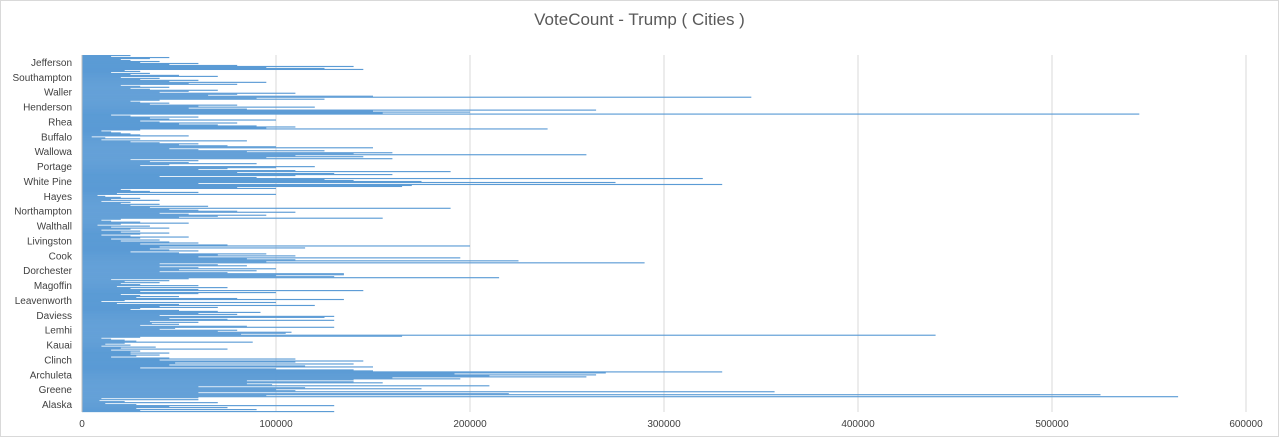 The height and width of the screenshot is (437, 1279). What do you see at coordinates (664, 424) in the screenshot?
I see `x-tick-label: 300000` at bounding box center [664, 424].